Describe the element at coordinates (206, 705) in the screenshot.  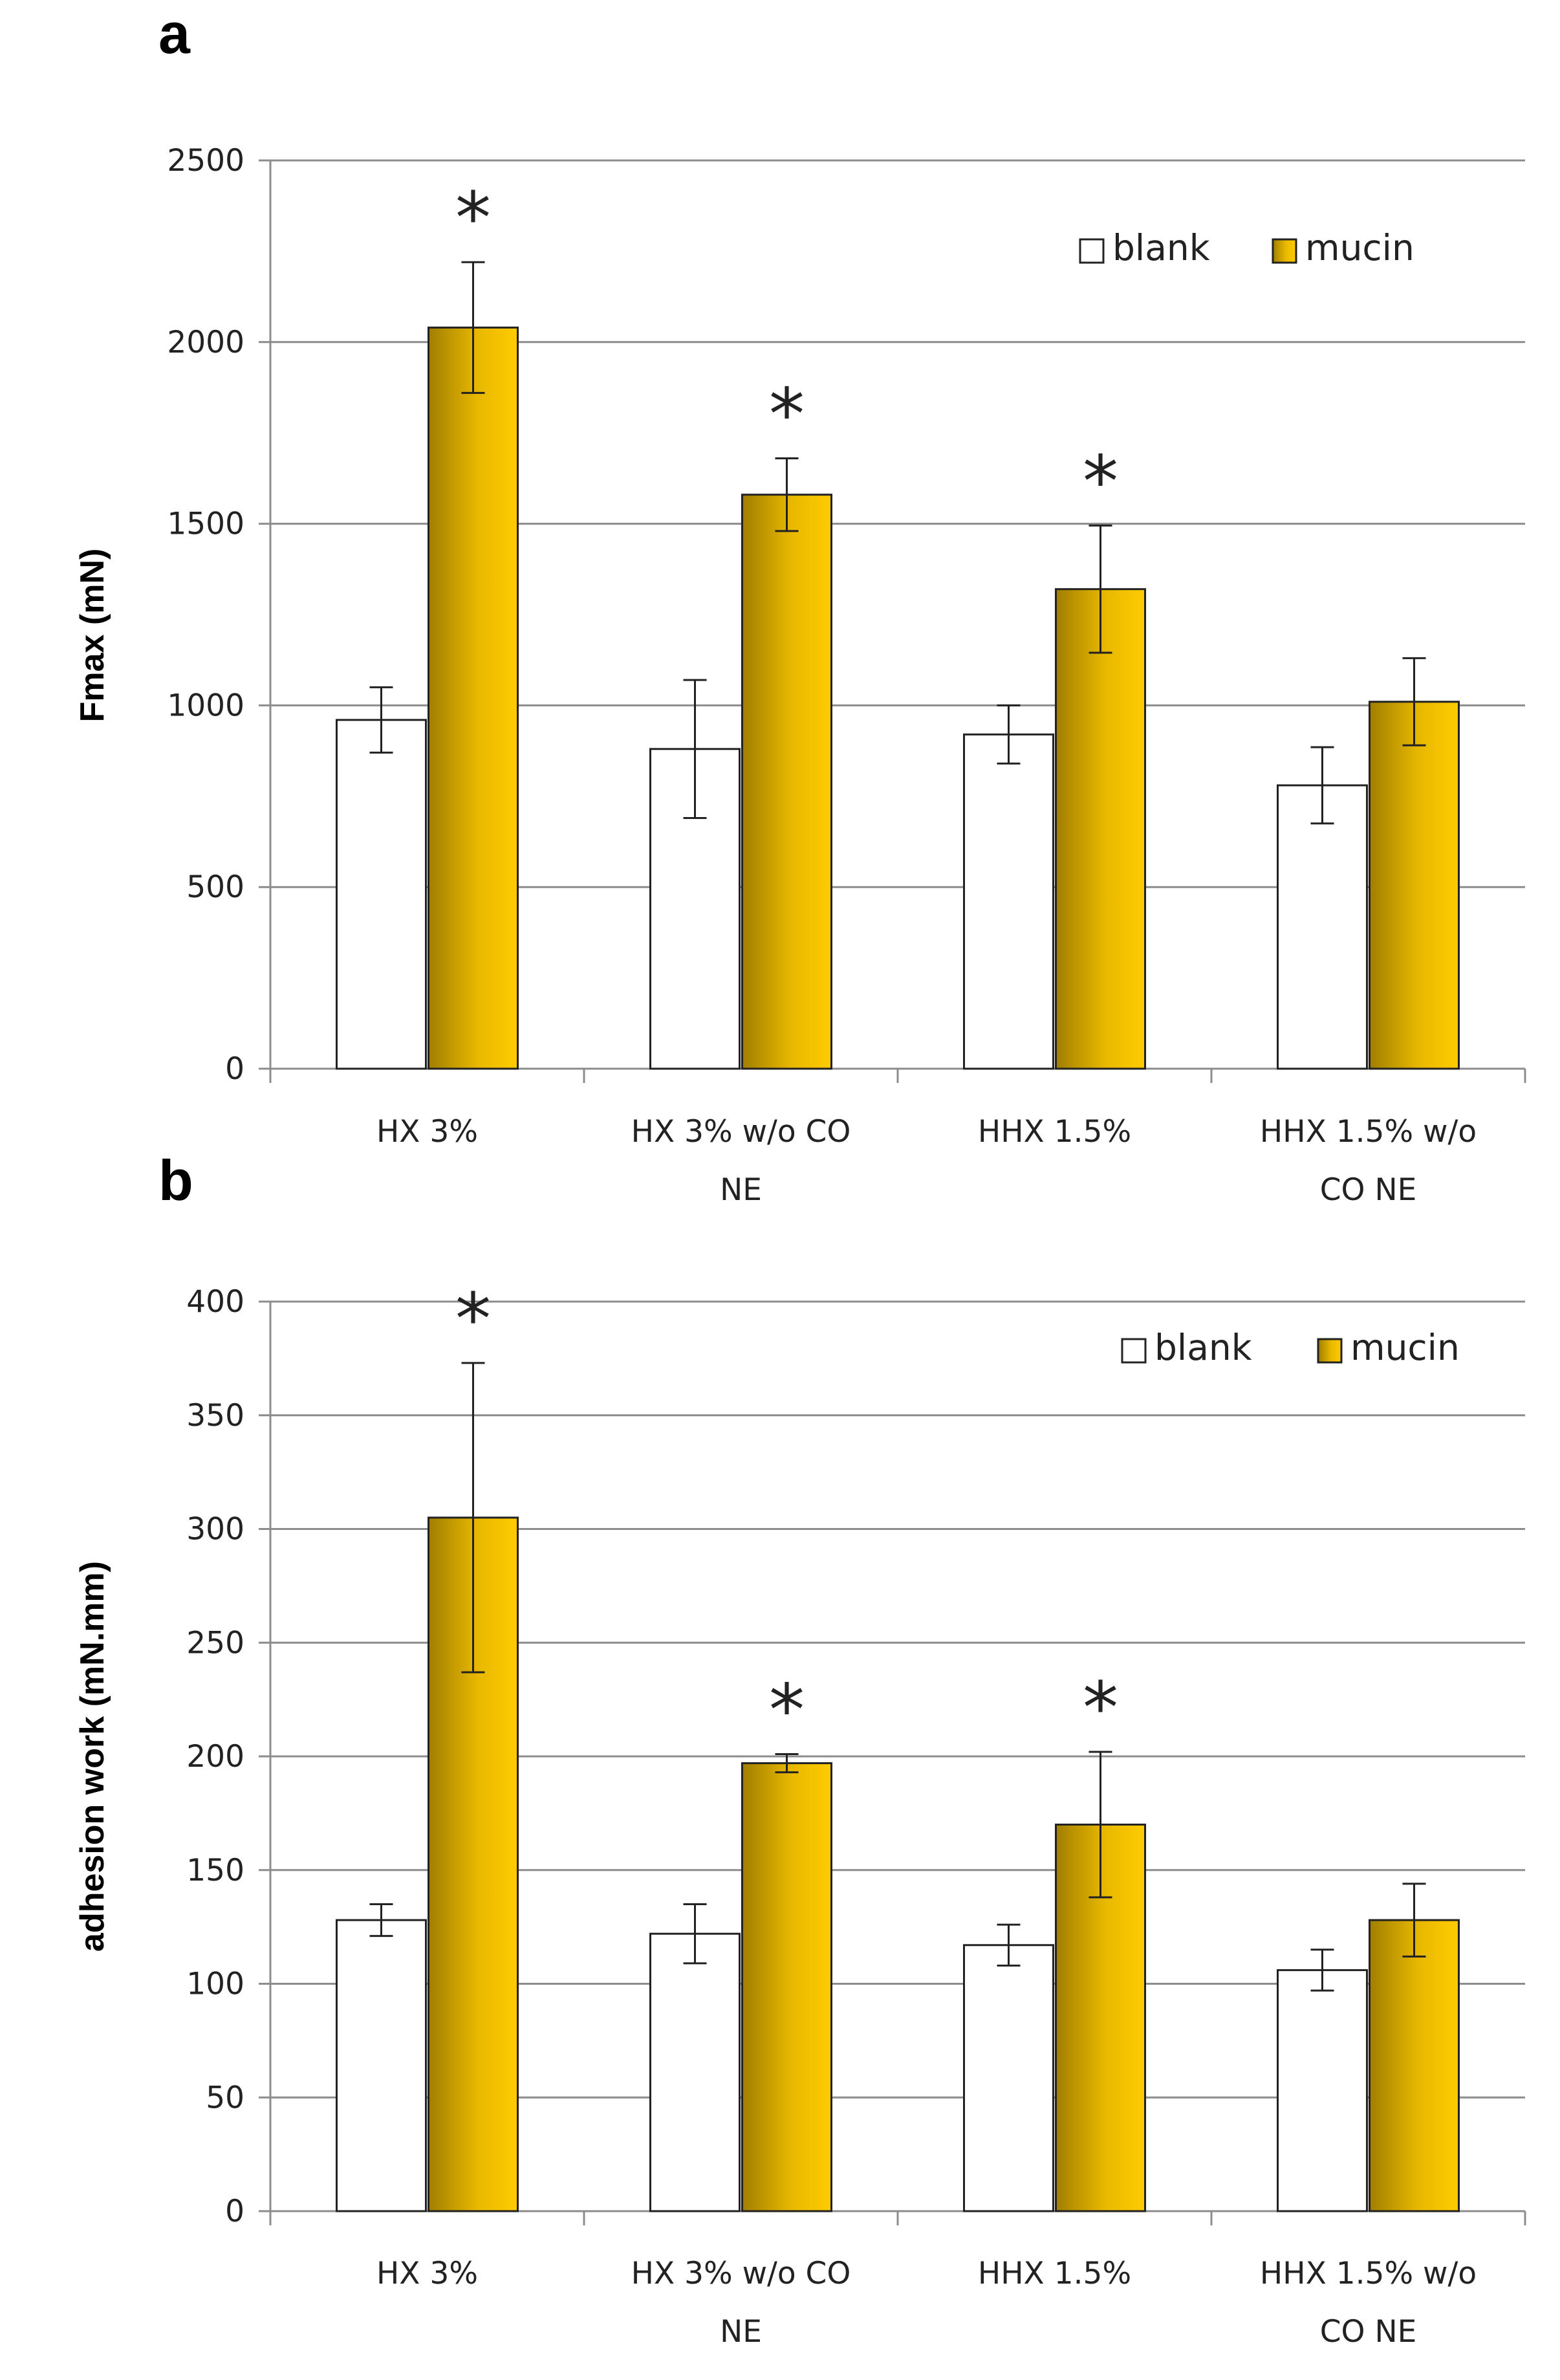
I see `y-tick-label: 1000` at that location.